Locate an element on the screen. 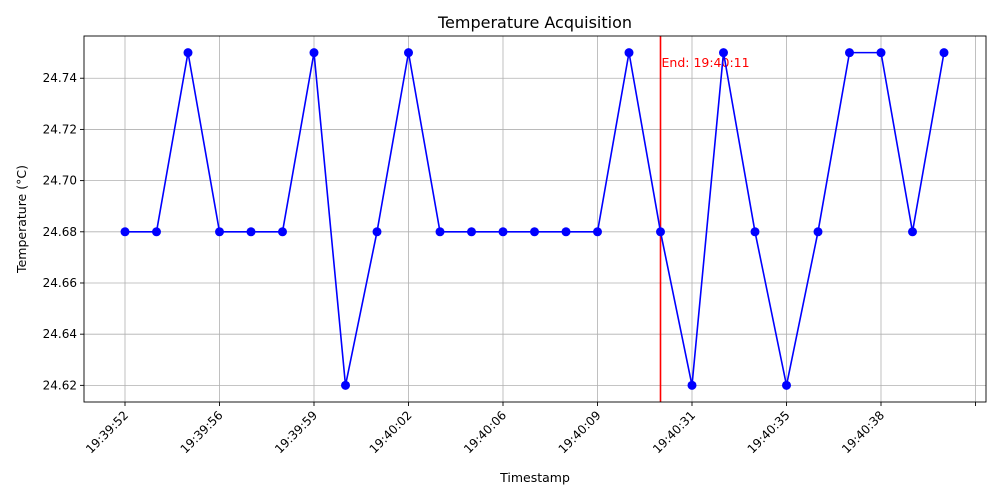 This screenshot has width=1000, height=500. x-tick-label: 19:39:59 is located at coordinates (296, 432).